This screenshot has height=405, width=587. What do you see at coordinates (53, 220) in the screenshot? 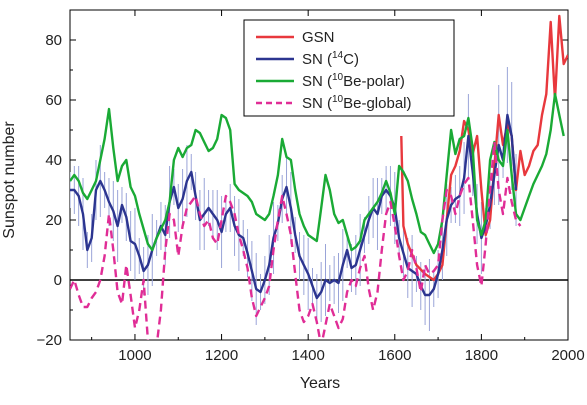
I see `y-tick-label: 20` at bounding box center [53, 220].